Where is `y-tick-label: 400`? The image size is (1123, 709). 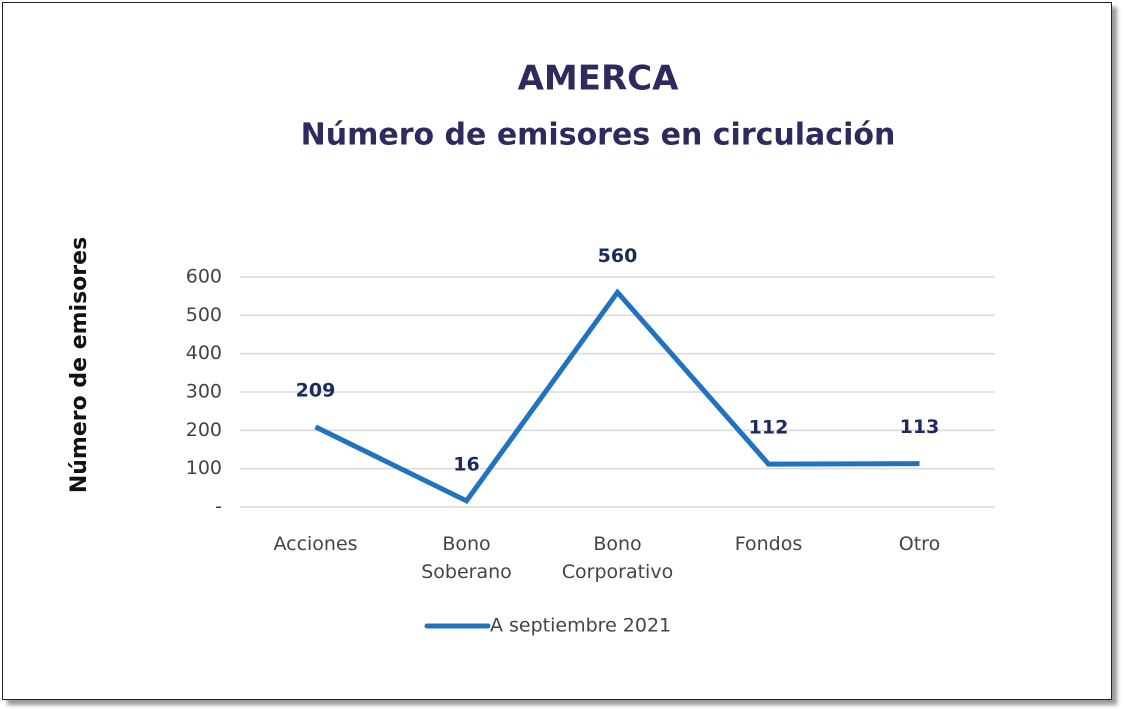 y-tick-label: 400 is located at coordinates (204, 353).